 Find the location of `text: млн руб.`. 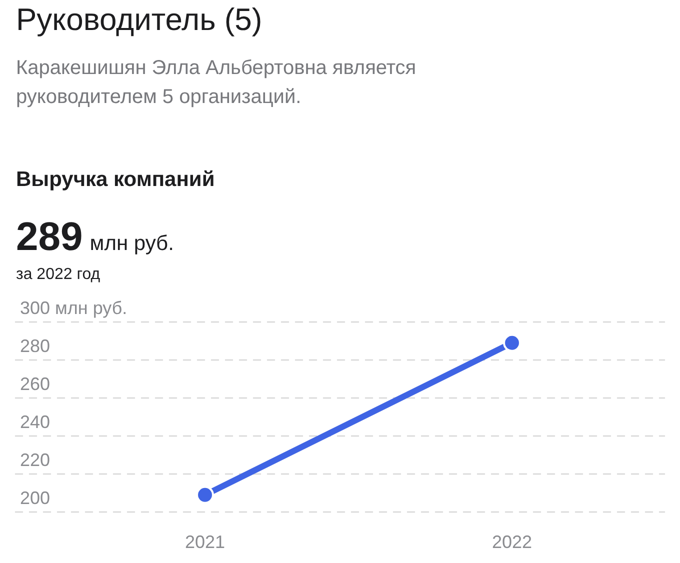

text: млн руб. is located at coordinates (132, 243).